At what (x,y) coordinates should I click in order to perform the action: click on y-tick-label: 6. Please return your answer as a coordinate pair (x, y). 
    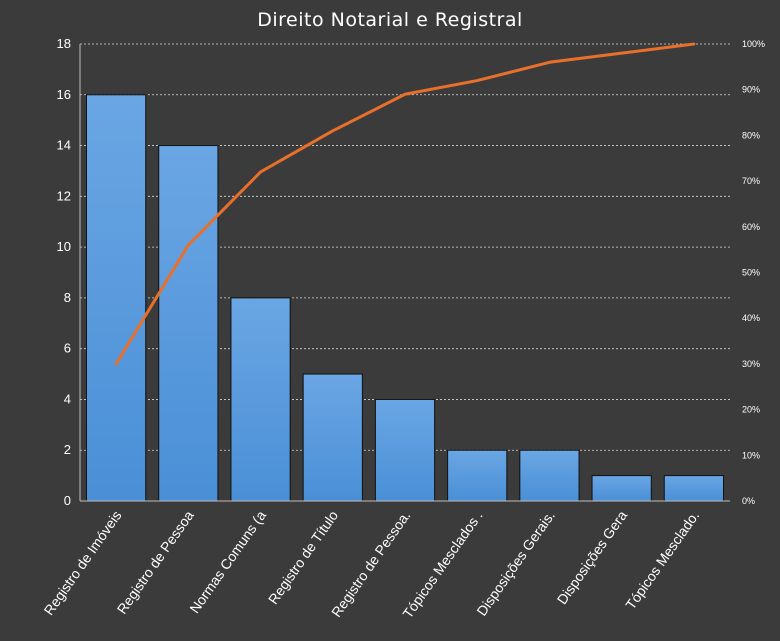
    Looking at the image, I should click on (67, 348).